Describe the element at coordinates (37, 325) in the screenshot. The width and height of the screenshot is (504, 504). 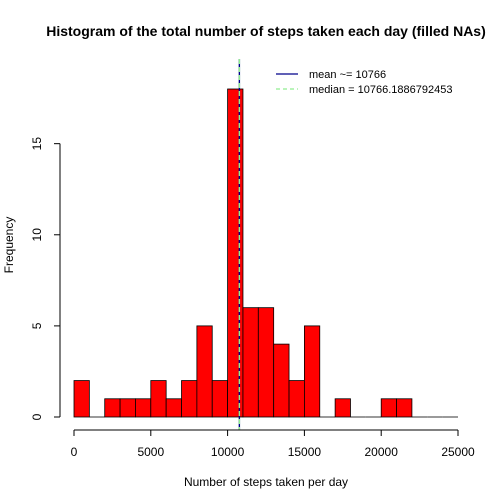
I see `y-tick-label: 5` at that location.